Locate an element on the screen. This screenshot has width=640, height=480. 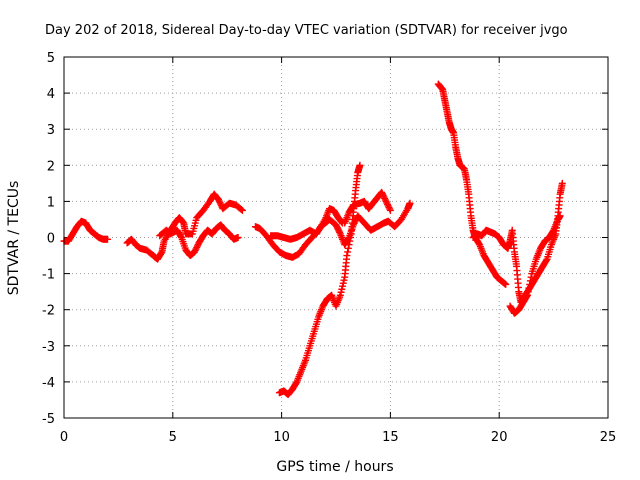
y-tick-label: -2 is located at coordinates (48, 311).